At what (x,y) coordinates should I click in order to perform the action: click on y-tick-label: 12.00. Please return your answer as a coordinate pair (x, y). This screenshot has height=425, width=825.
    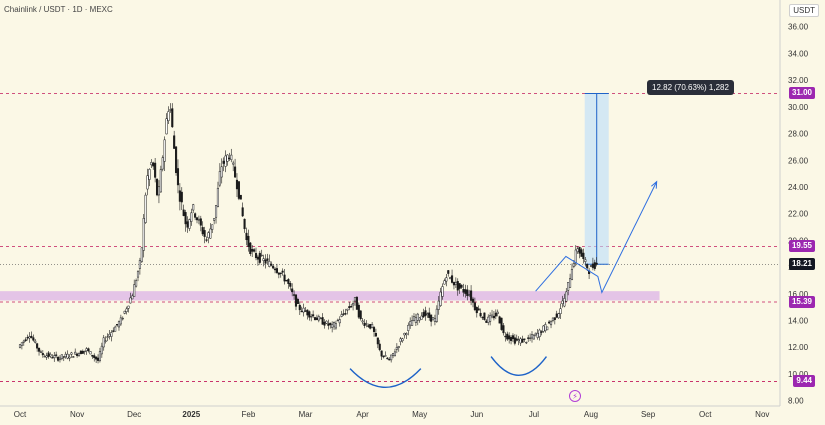
    Looking at the image, I should click on (798, 347).